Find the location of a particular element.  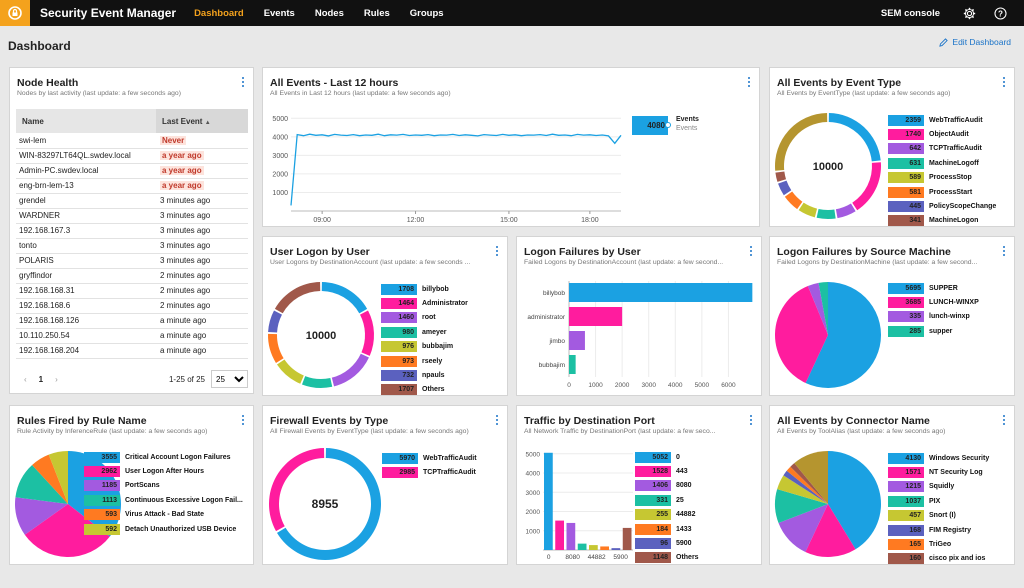

legend-item: 341 MachineLogon is located at coordinates (942, 221).